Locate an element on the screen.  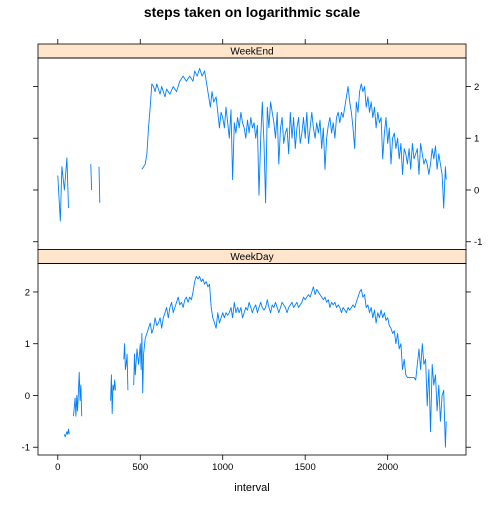
x-tick-label: 1500 is located at coordinates (305, 467).